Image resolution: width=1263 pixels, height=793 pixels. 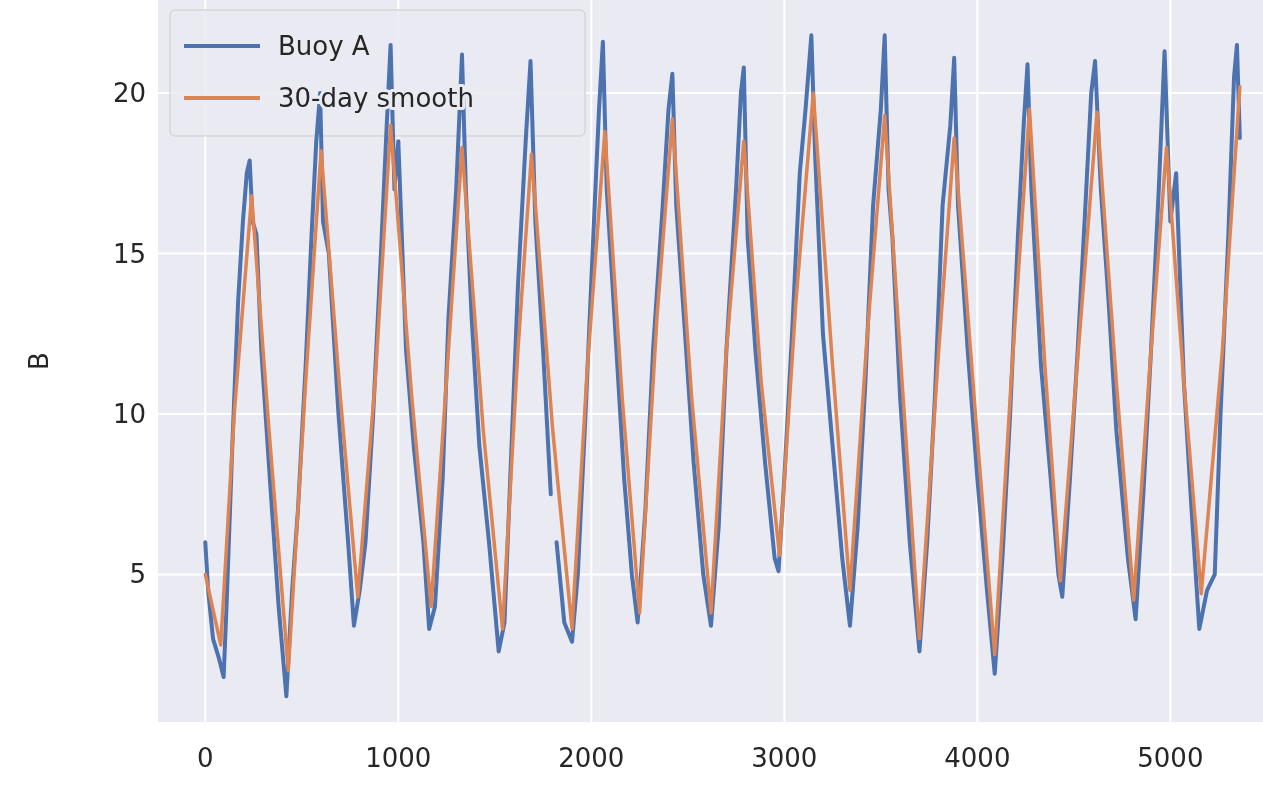 I want to click on y-tick-label: 10, so click(x=129, y=413).